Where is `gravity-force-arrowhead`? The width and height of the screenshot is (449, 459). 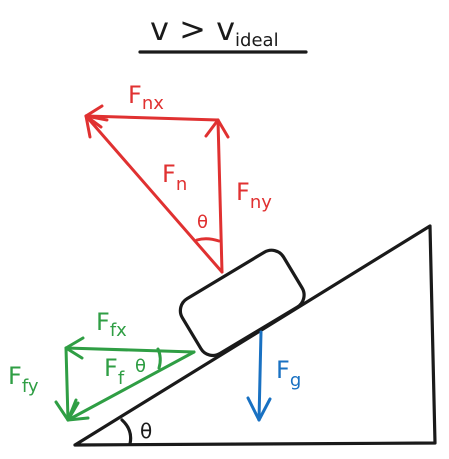
gravity-force-arrowhead is located at coordinates (259, 409).